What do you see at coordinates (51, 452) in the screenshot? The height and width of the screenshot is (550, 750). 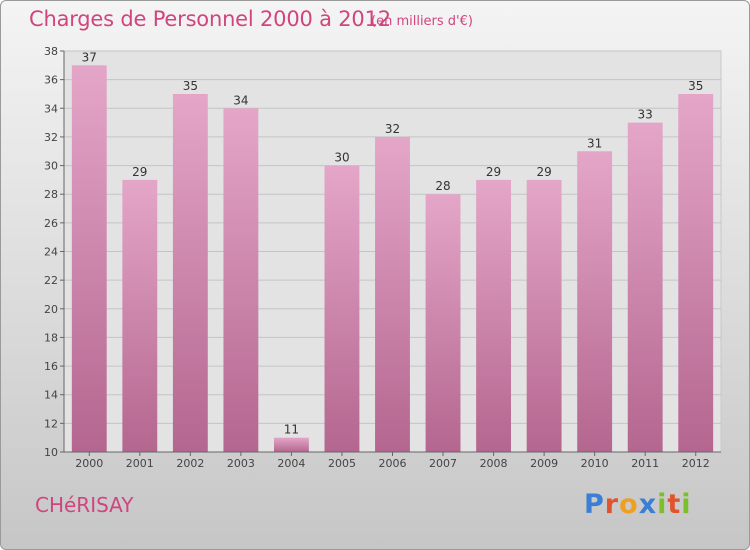 I see `y-tick-label: 10` at bounding box center [51, 452].